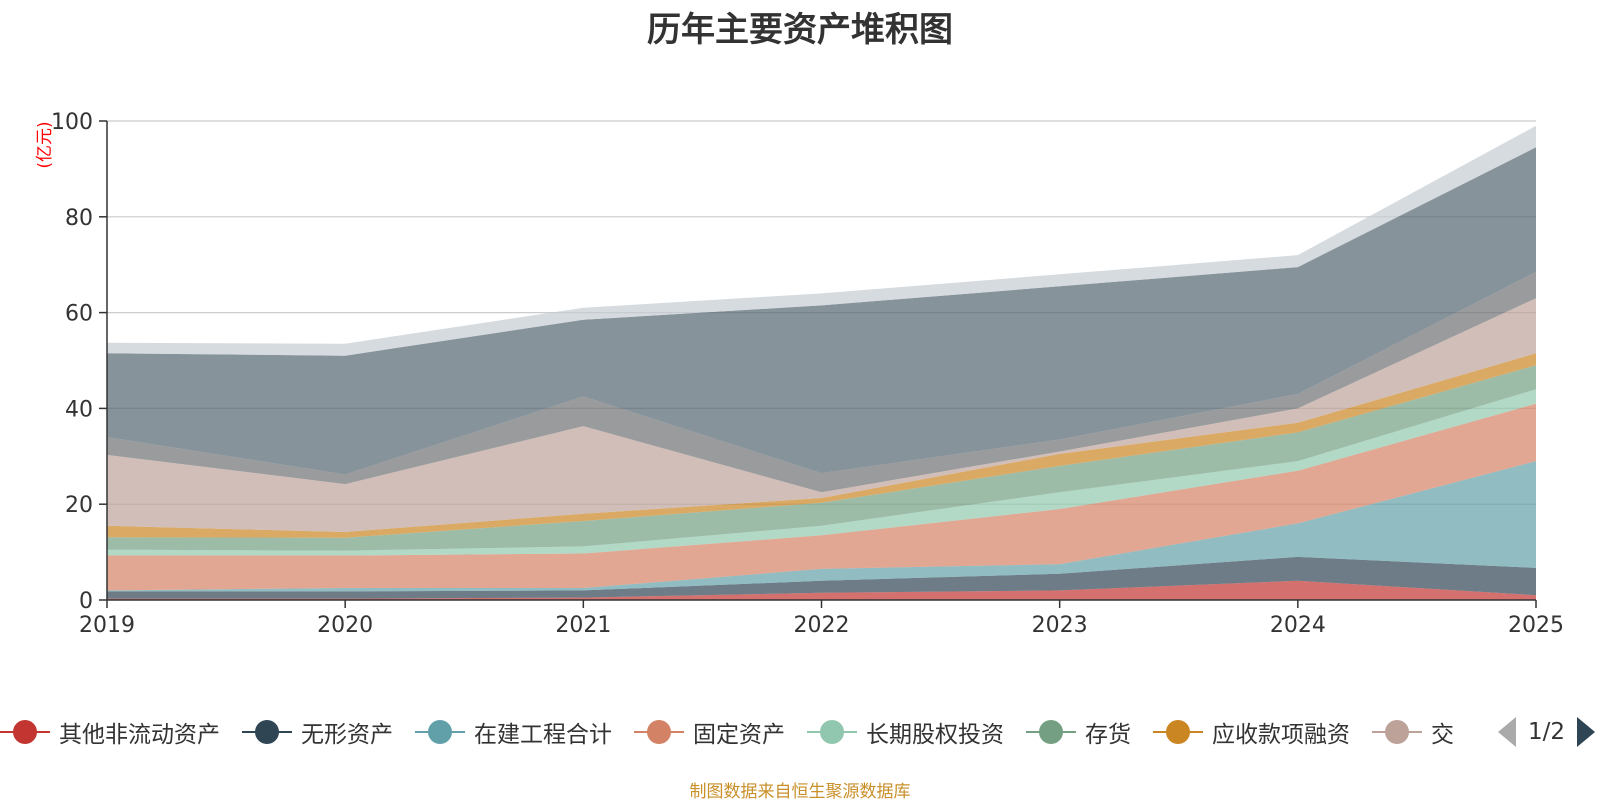 This screenshot has height=802, width=1600. I want to click on y-tick-label: 60, so click(79, 314).